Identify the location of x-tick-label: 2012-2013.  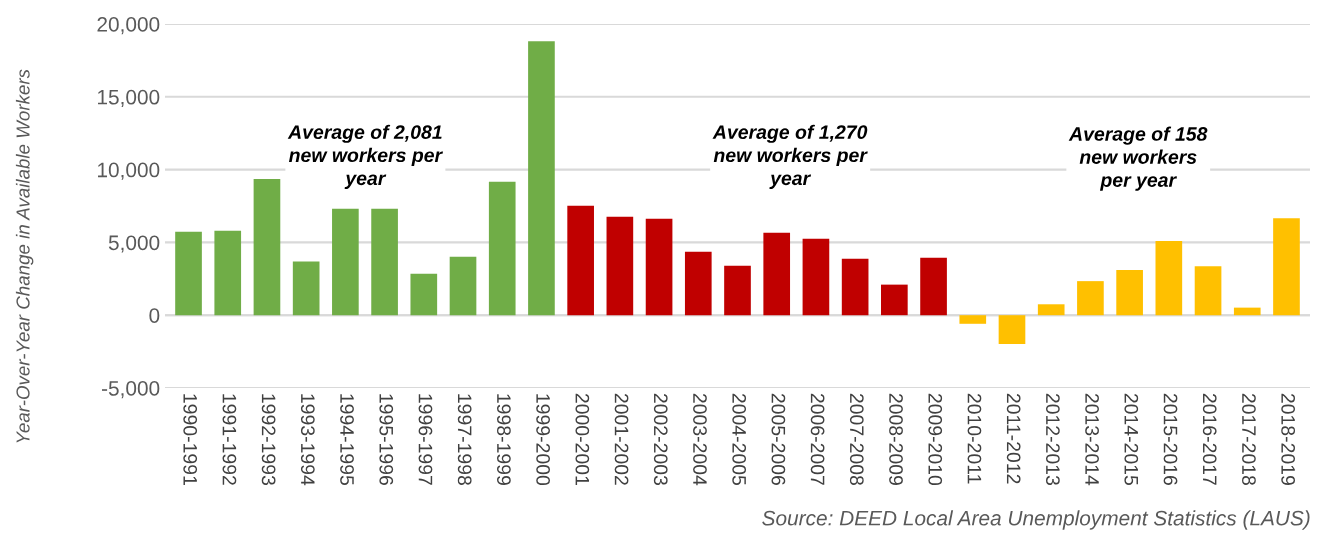
(1052, 439).